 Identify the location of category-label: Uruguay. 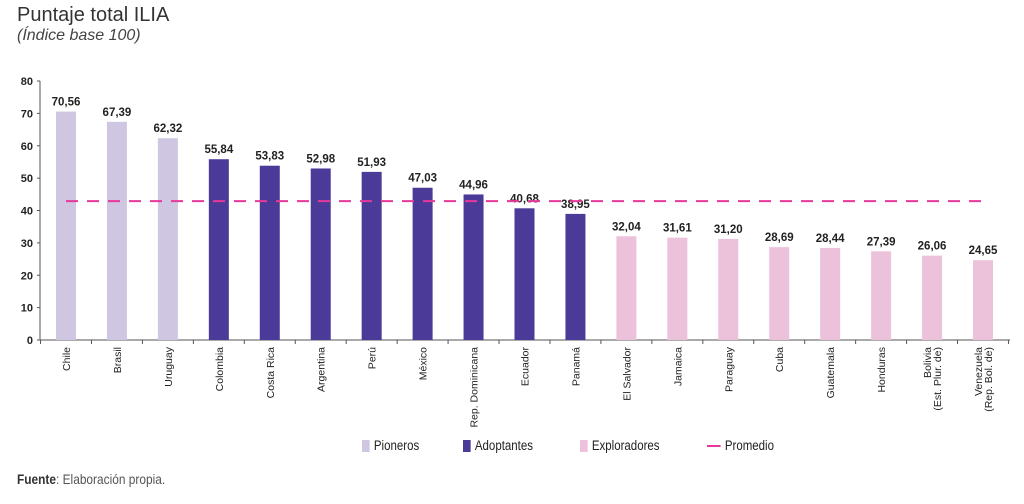
(169, 366).